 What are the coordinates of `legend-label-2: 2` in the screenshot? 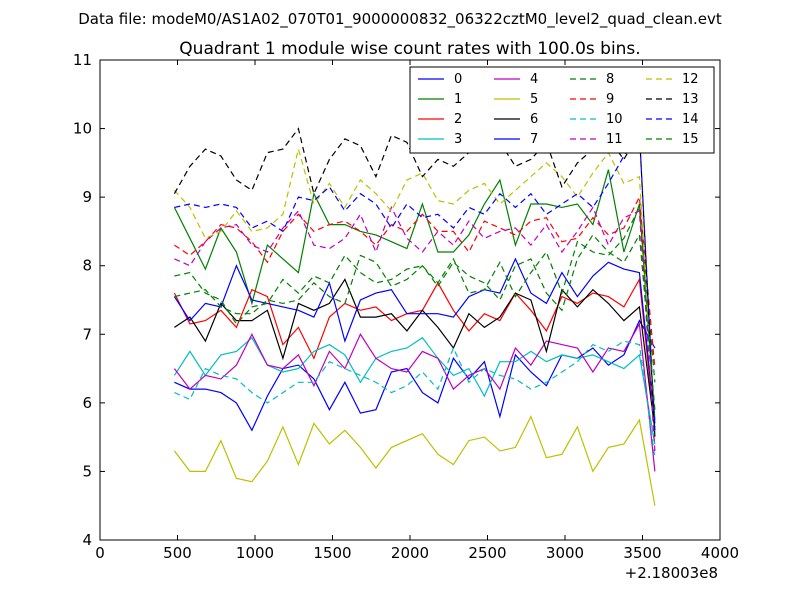 It's located at (458, 119).